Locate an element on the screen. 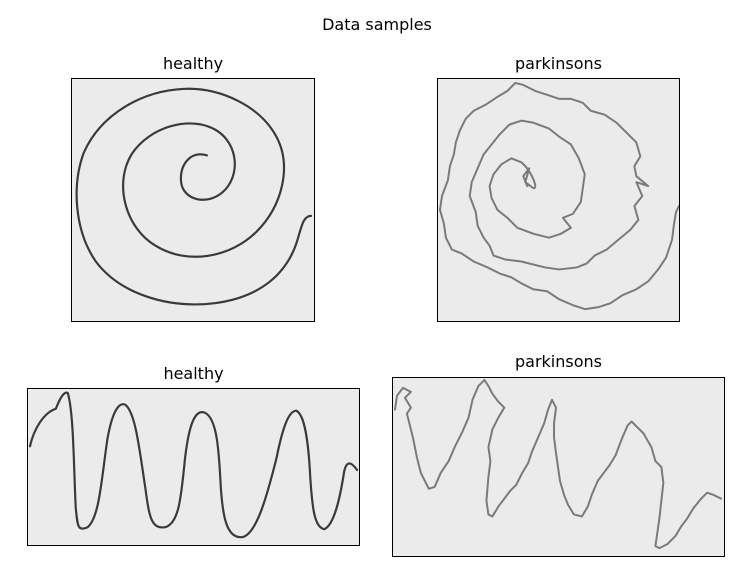 This screenshot has width=754, height=579. parkinsons-wave-image is located at coordinates (558, 467).